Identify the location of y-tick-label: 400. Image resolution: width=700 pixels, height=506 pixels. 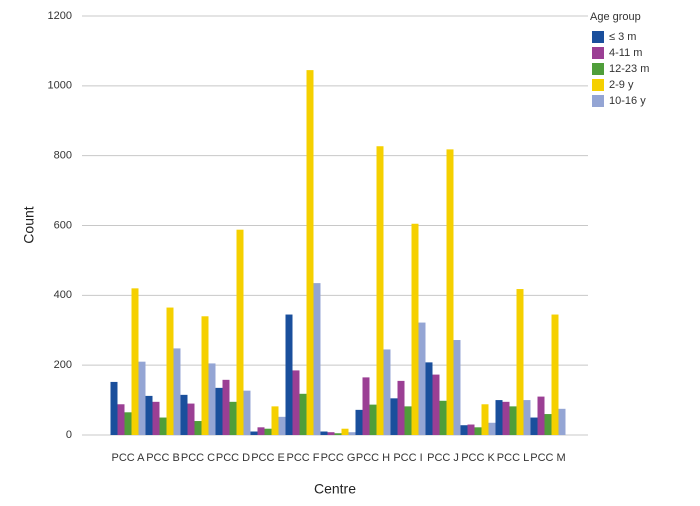
(63, 295).